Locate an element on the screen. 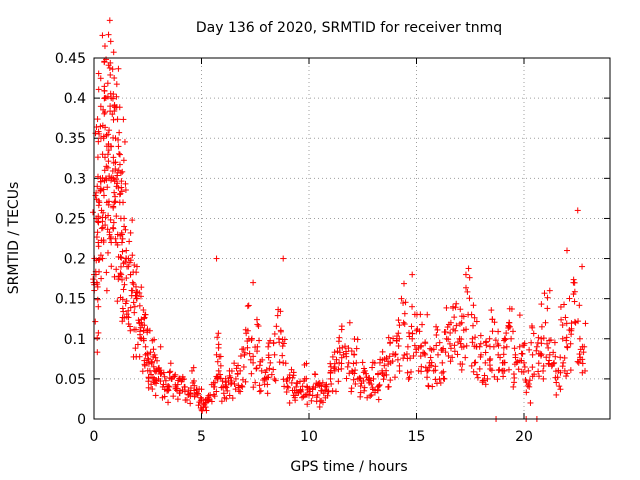 This screenshot has height=480, width=640. y-tick-label: 0.1 is located at coordinates (75, 340).